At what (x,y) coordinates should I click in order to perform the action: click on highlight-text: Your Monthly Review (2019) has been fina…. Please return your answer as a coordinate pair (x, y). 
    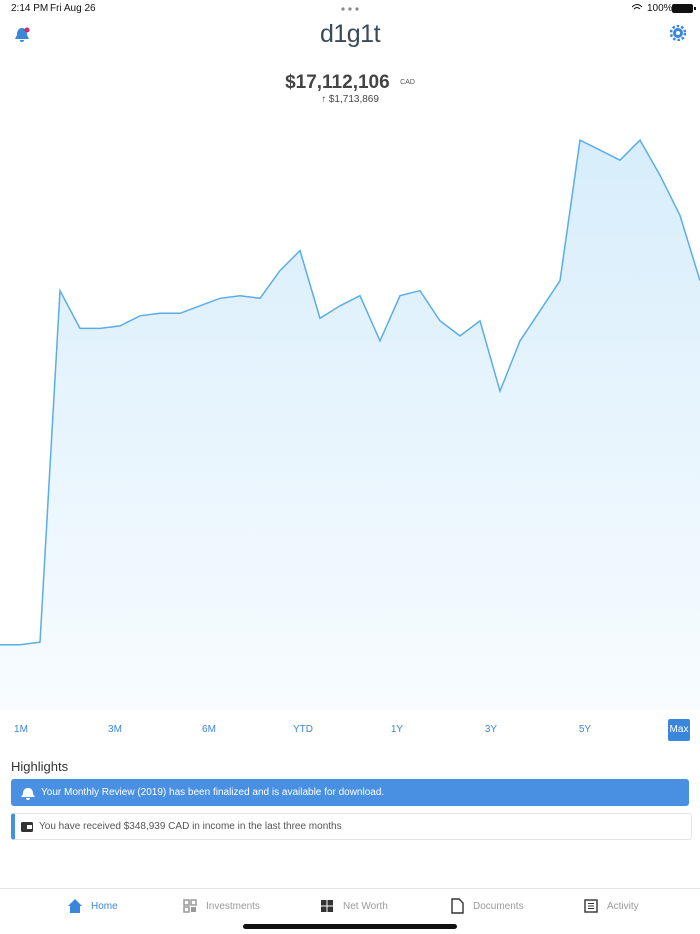
    Looking at the image, I should click on (213, 792).